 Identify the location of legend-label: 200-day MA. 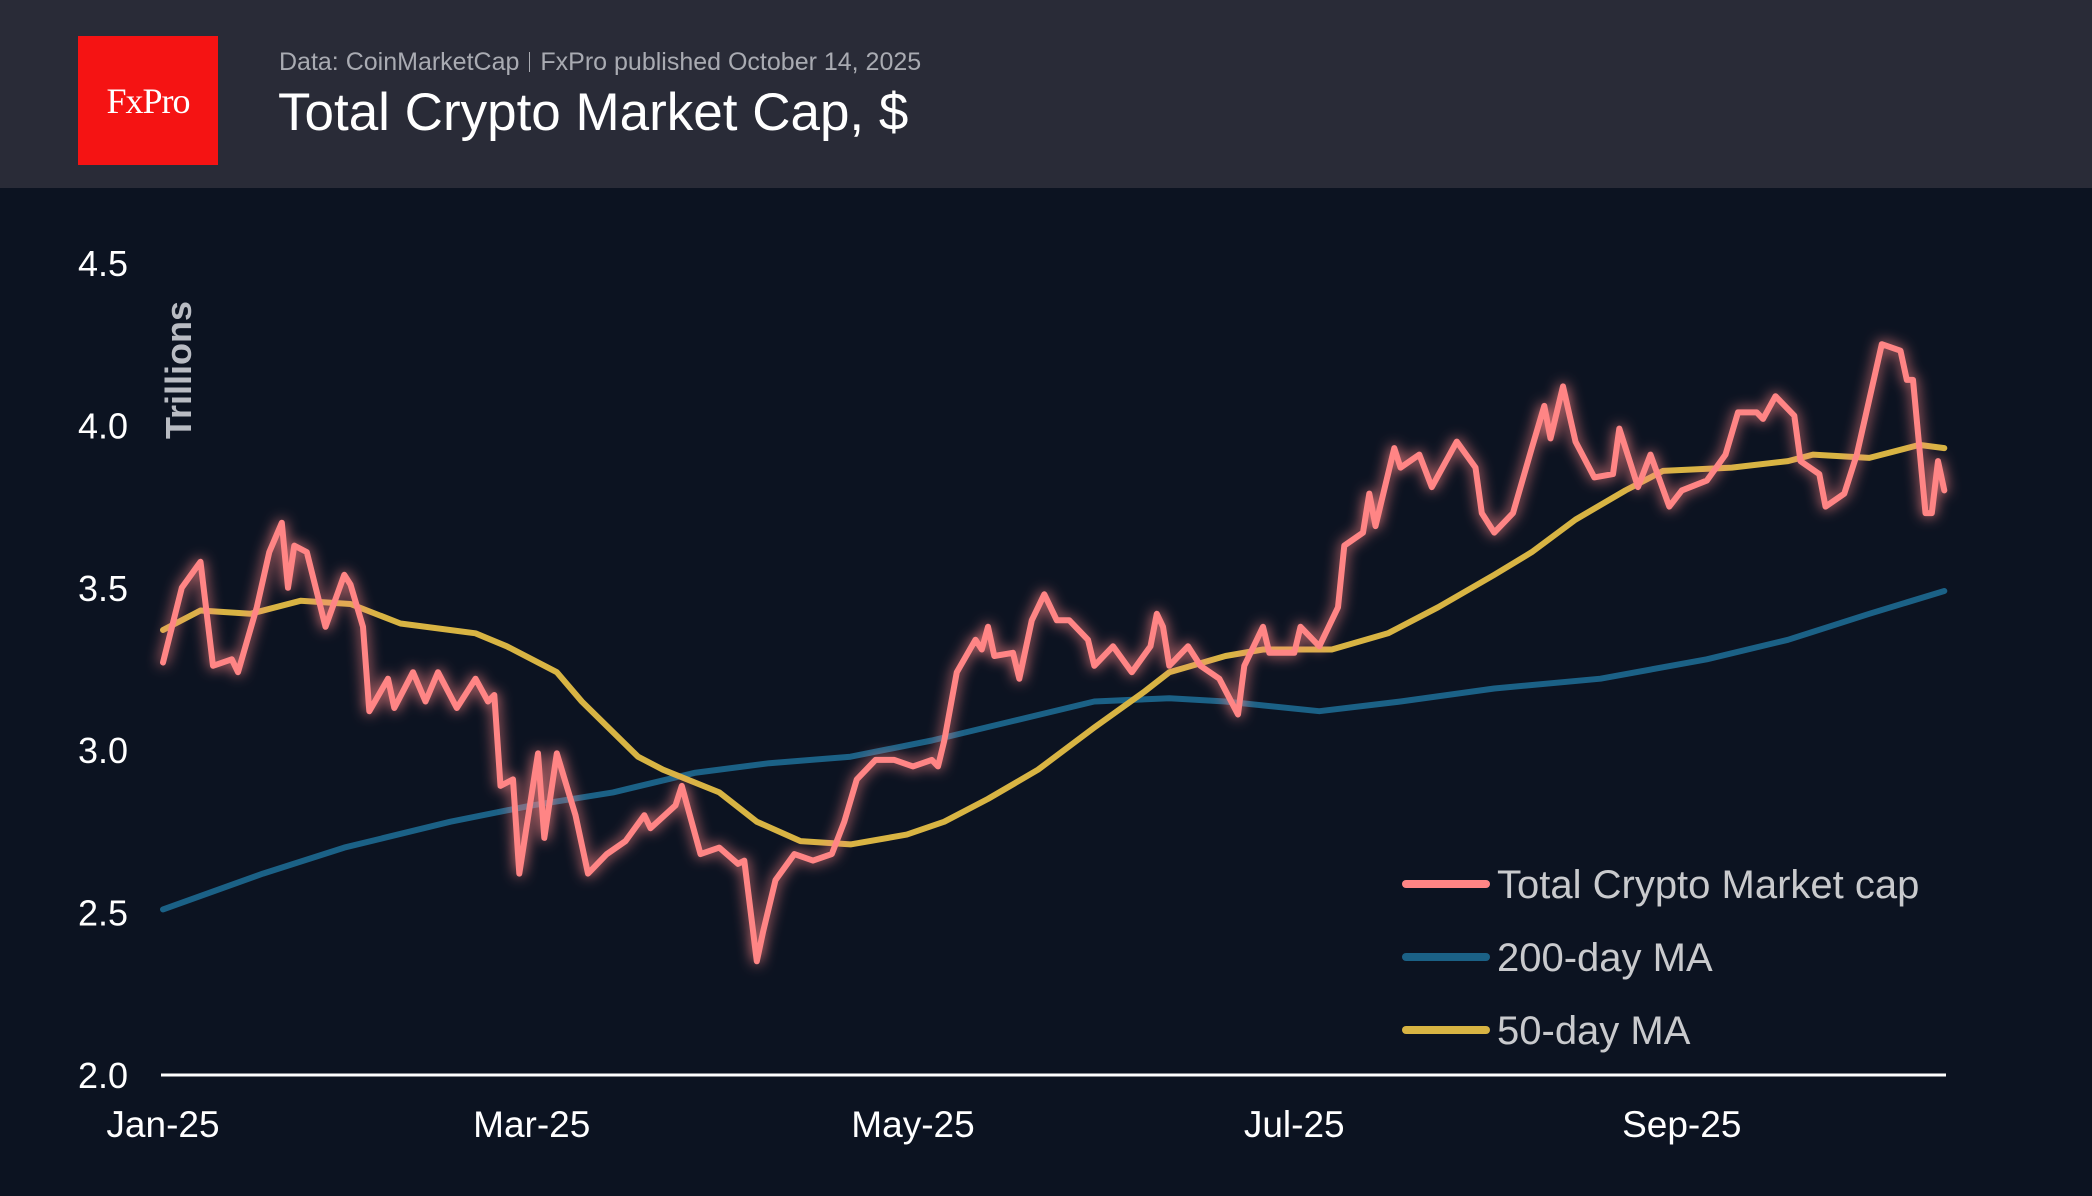
(1605, 958).